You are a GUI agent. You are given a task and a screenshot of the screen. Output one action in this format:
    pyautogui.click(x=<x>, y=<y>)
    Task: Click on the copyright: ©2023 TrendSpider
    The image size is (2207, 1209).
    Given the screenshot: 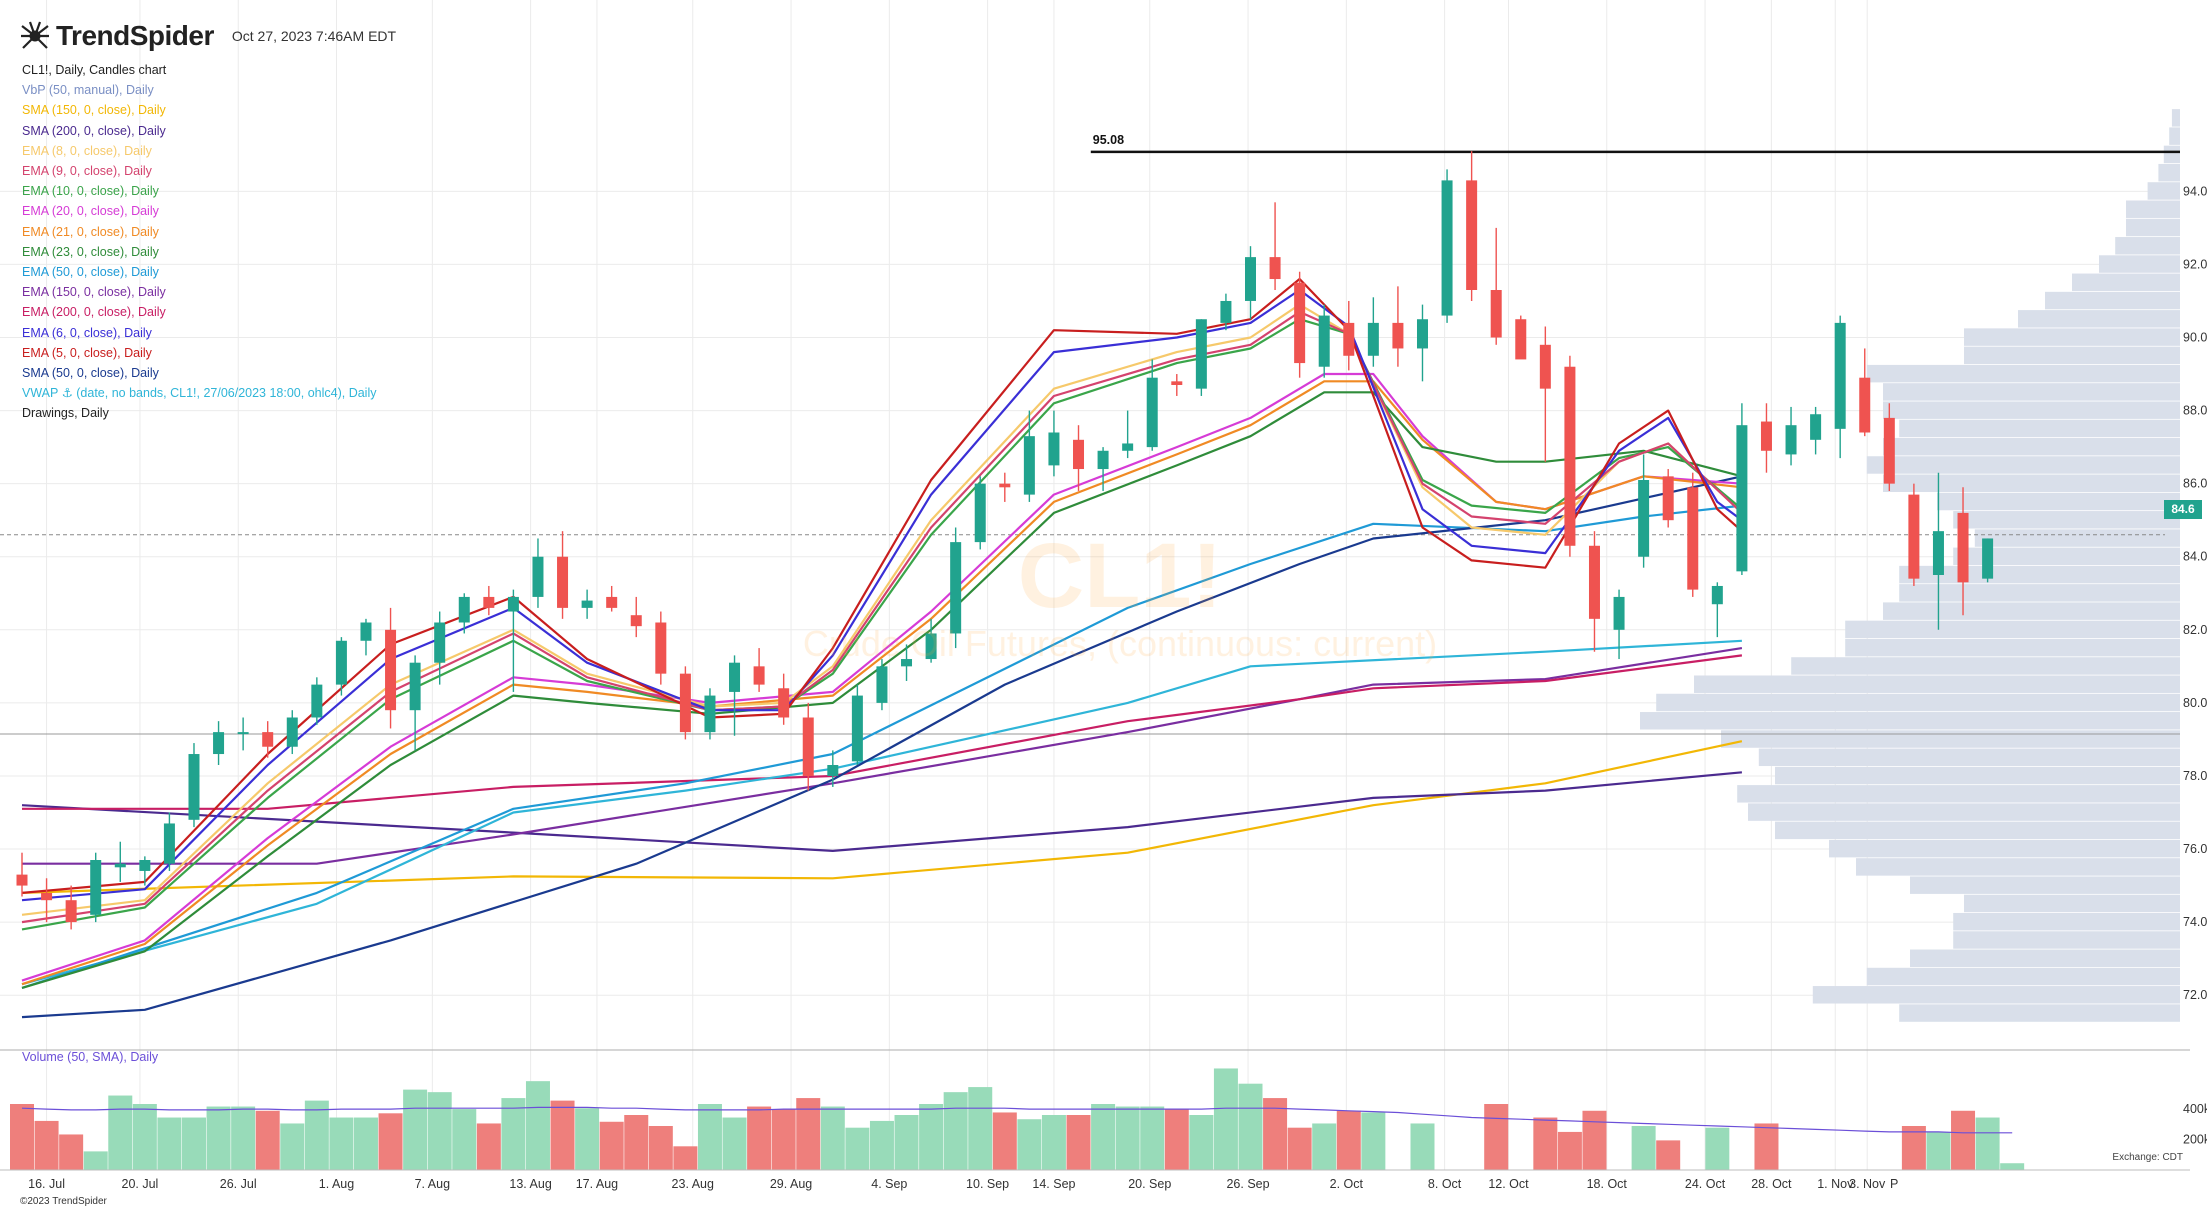 What is the action you would take?
    pyautogui.click(x=63, y=1201)
    